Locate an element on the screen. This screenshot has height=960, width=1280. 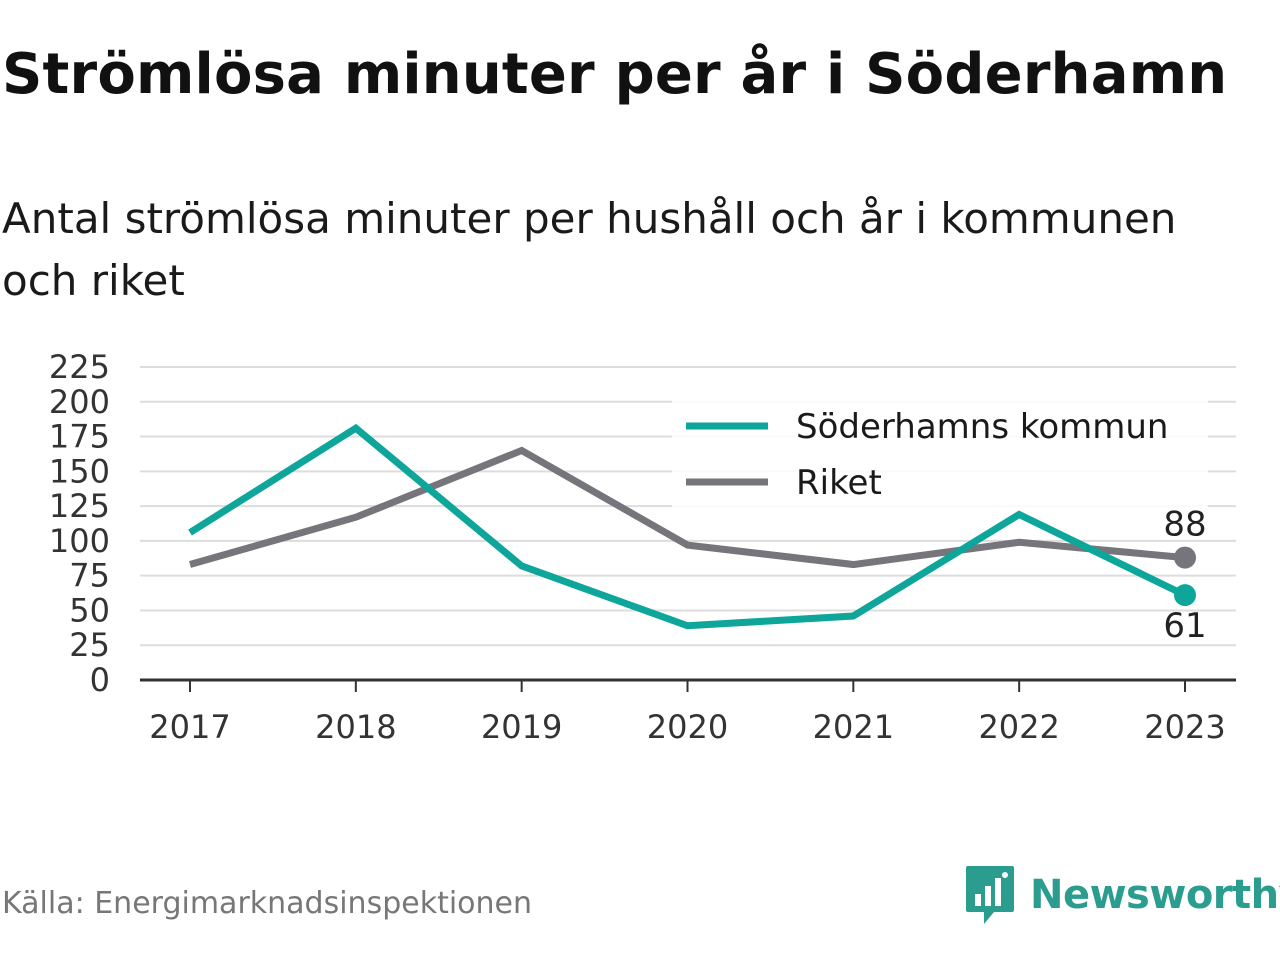
chart-title: Strömlösa minuter per år i Söderhamn is located at coordinates (615, 74).